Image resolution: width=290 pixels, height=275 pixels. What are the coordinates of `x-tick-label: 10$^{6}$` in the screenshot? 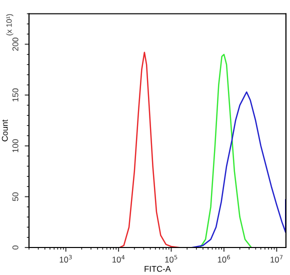 It's located at (224, 258).